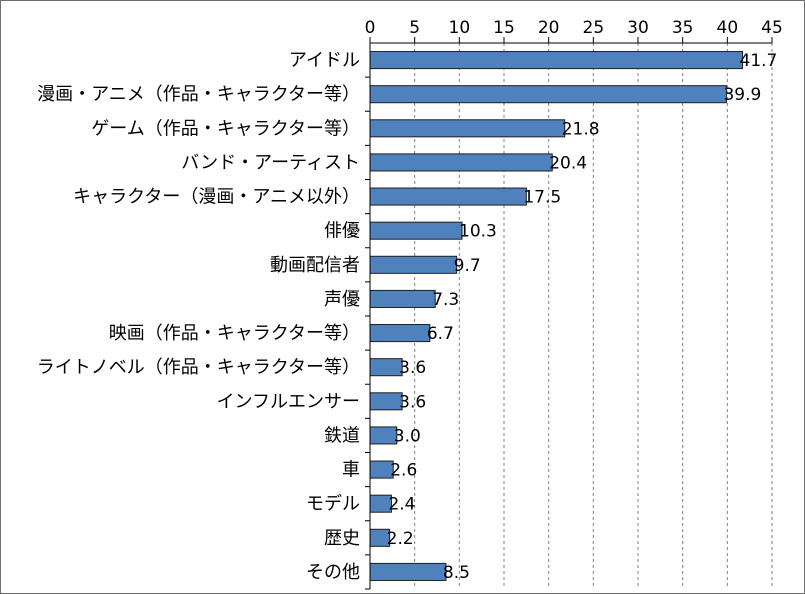  I want to click on value-label: 21.8, so click(581, 129).